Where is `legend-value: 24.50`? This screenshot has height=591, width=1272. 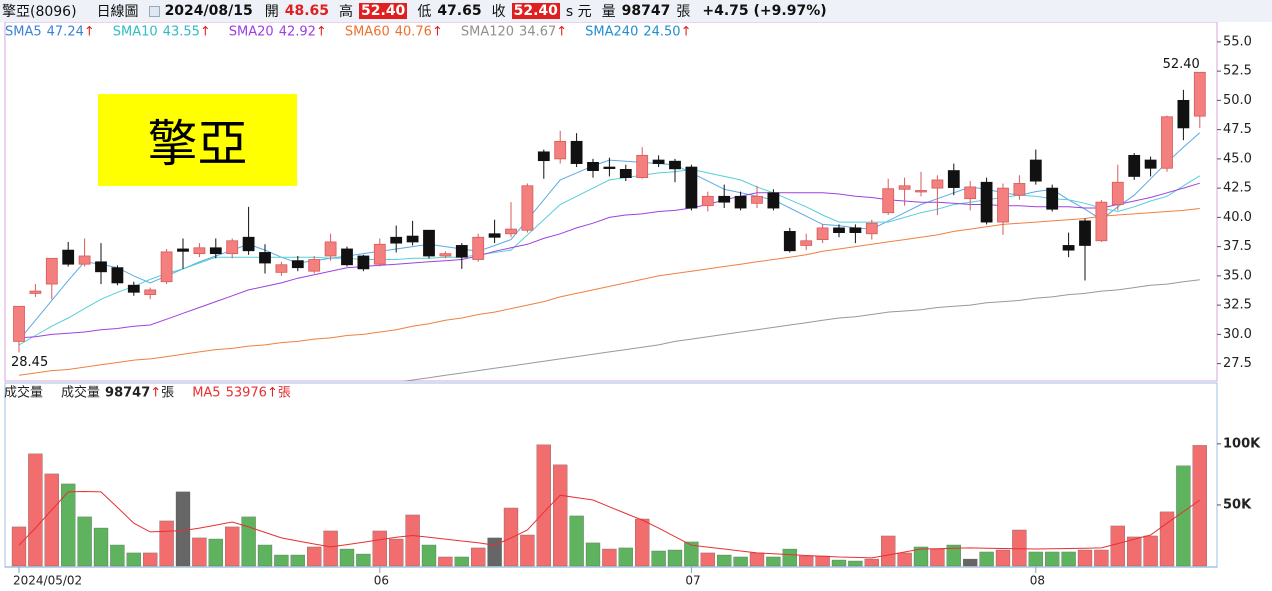
legend-value: 24.50 is located at coordinates (661, 32).